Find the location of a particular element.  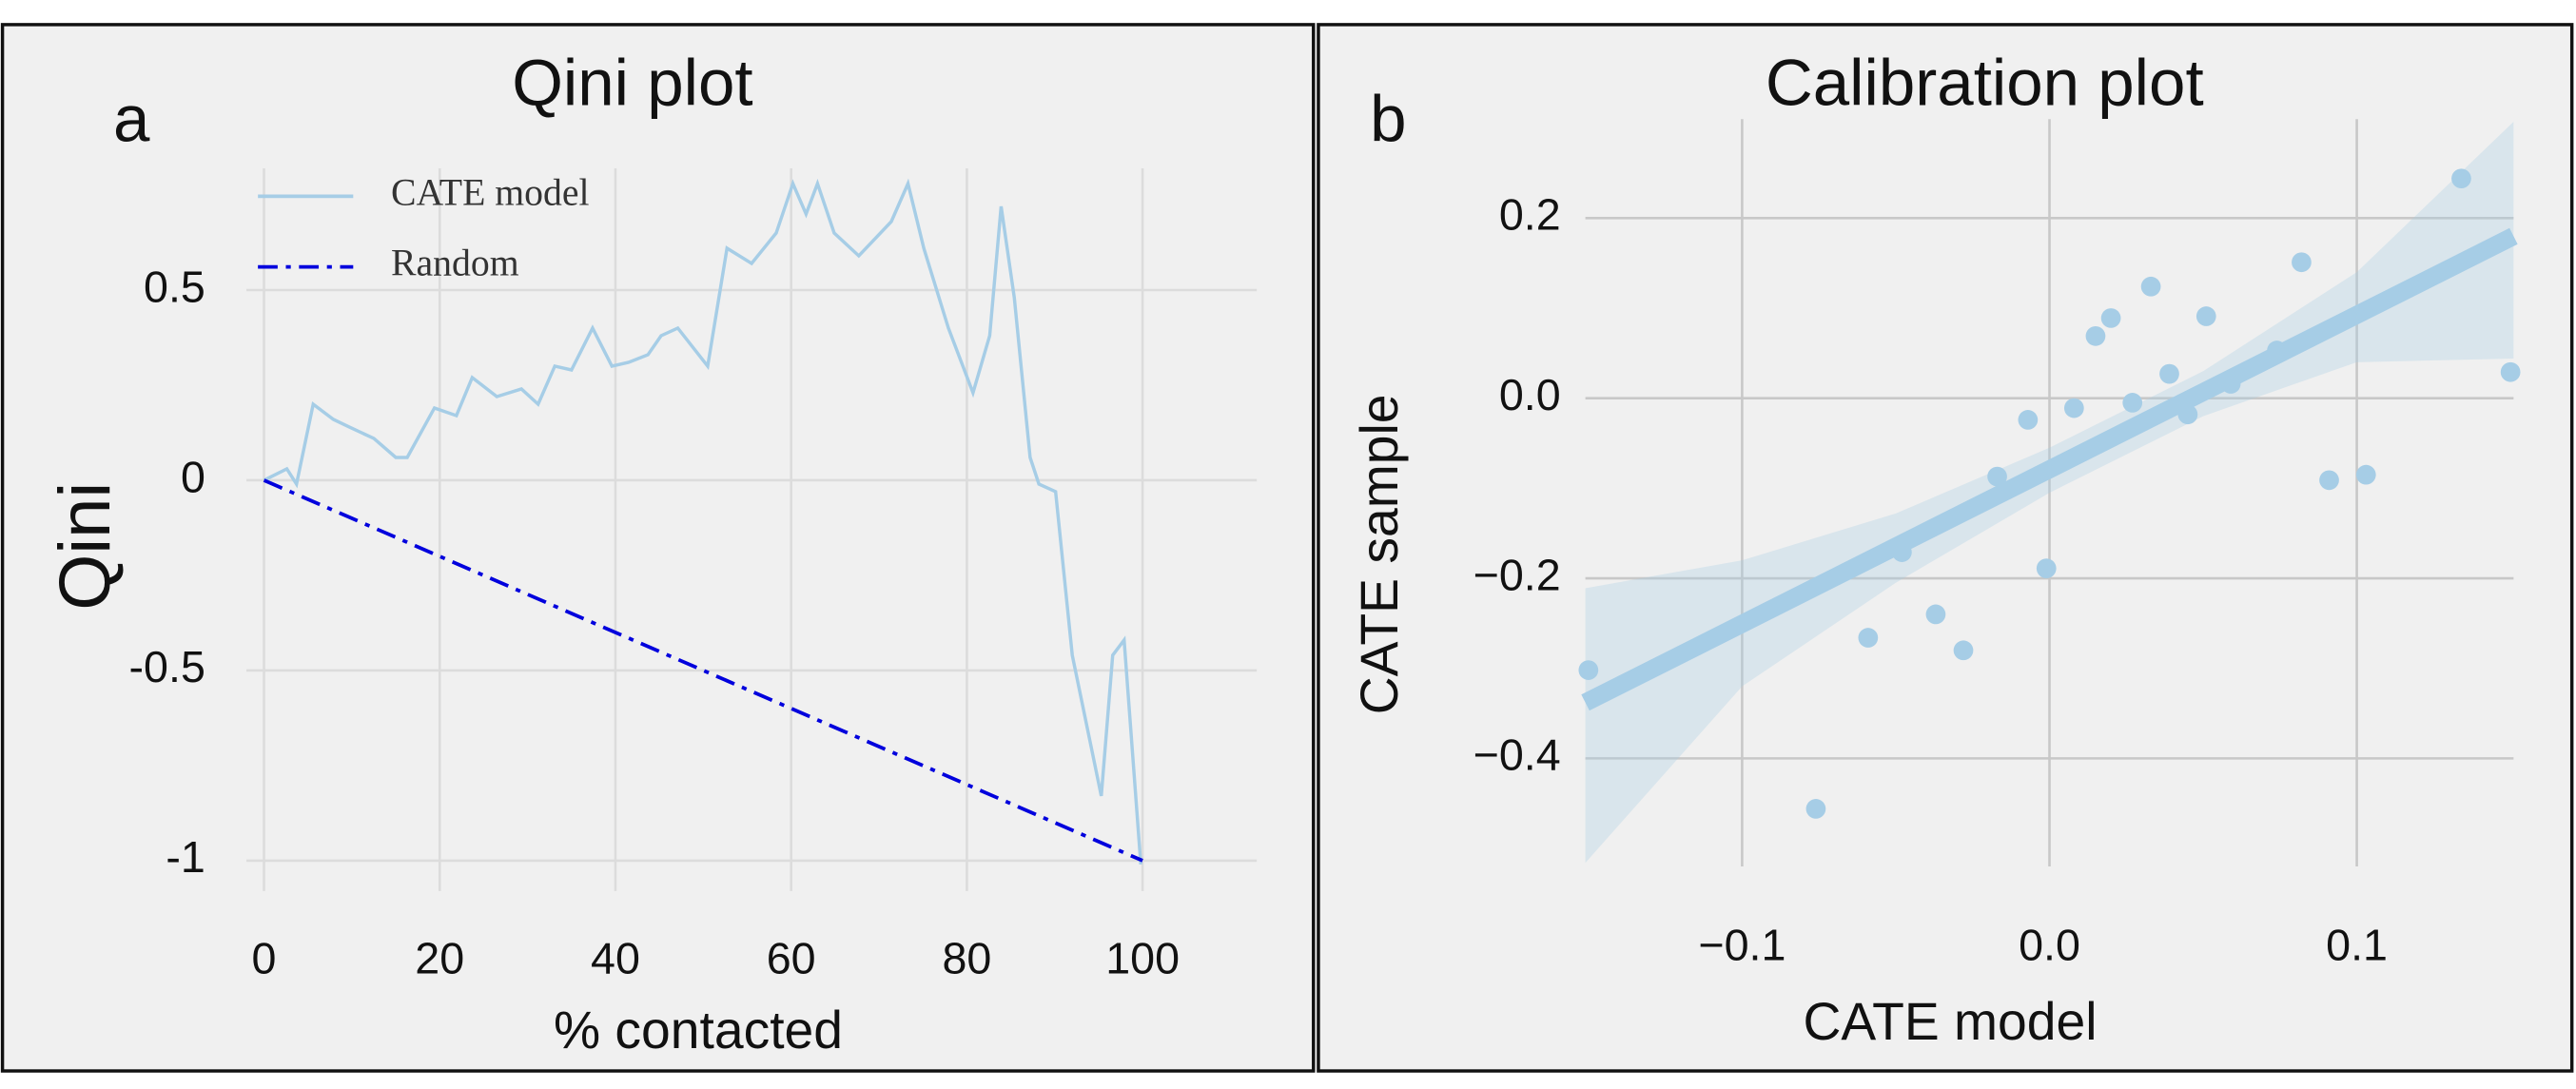

panel-letter: b is located at coordinates (1388, 119).